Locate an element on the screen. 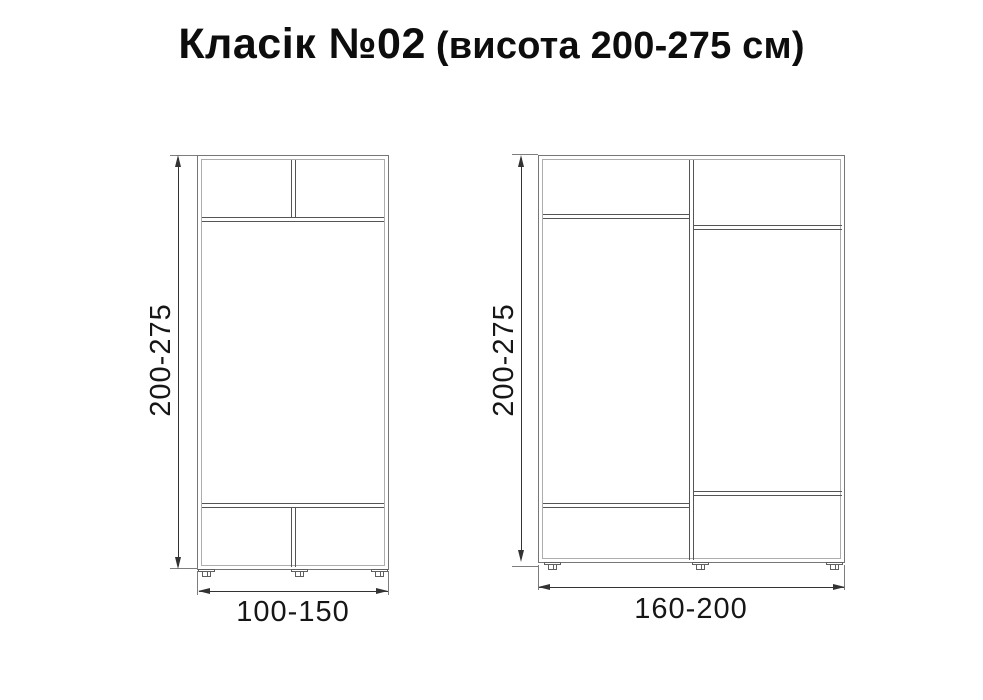 The width and height of the screenshot is (983, 700). title-product-name: Класік №02 is located at coordinates (302, 44).